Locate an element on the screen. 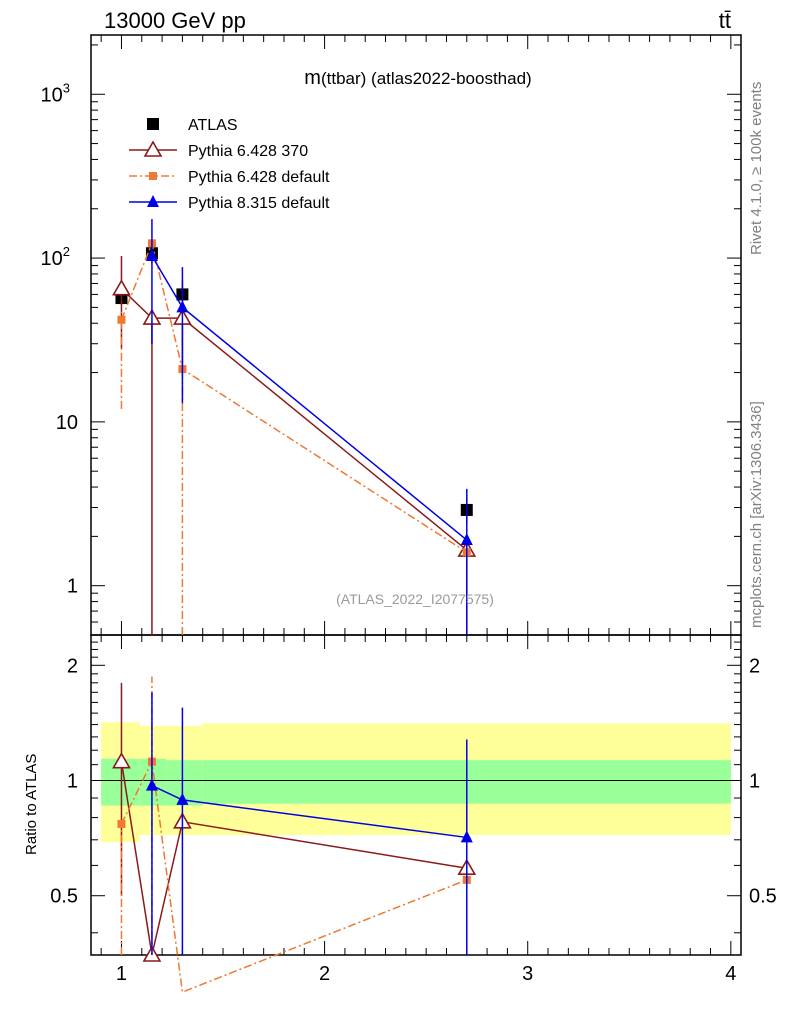 Image resolution: width=786 pixels, height=1024 pixels. ratio-y-tick-label: 1 is located at coordinates (72, 782).